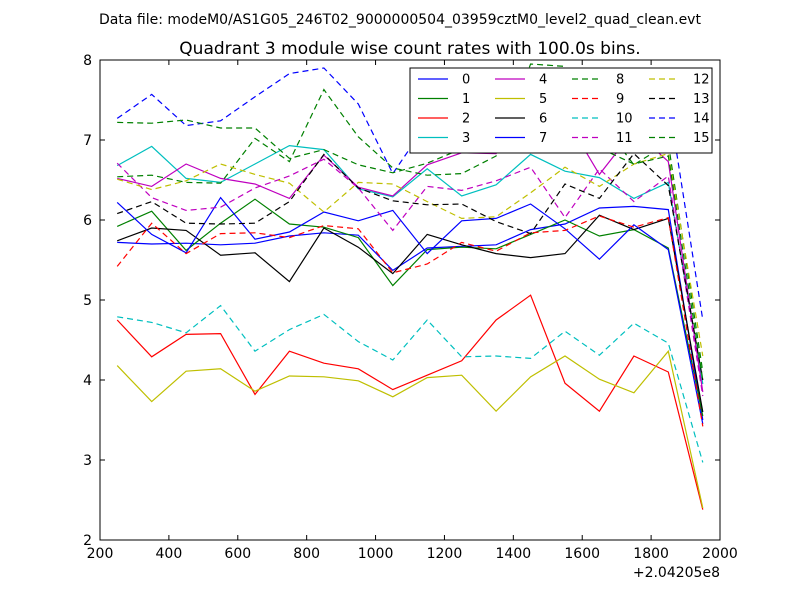 This screenshot has width=800, height=600. I want to click on legend-label-8: 8, so click(620, 80).